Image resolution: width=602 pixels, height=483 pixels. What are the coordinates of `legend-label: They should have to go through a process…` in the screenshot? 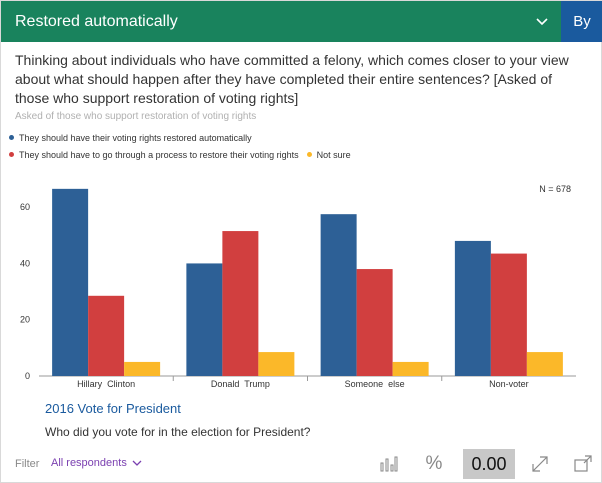 It's located at (159, 154).